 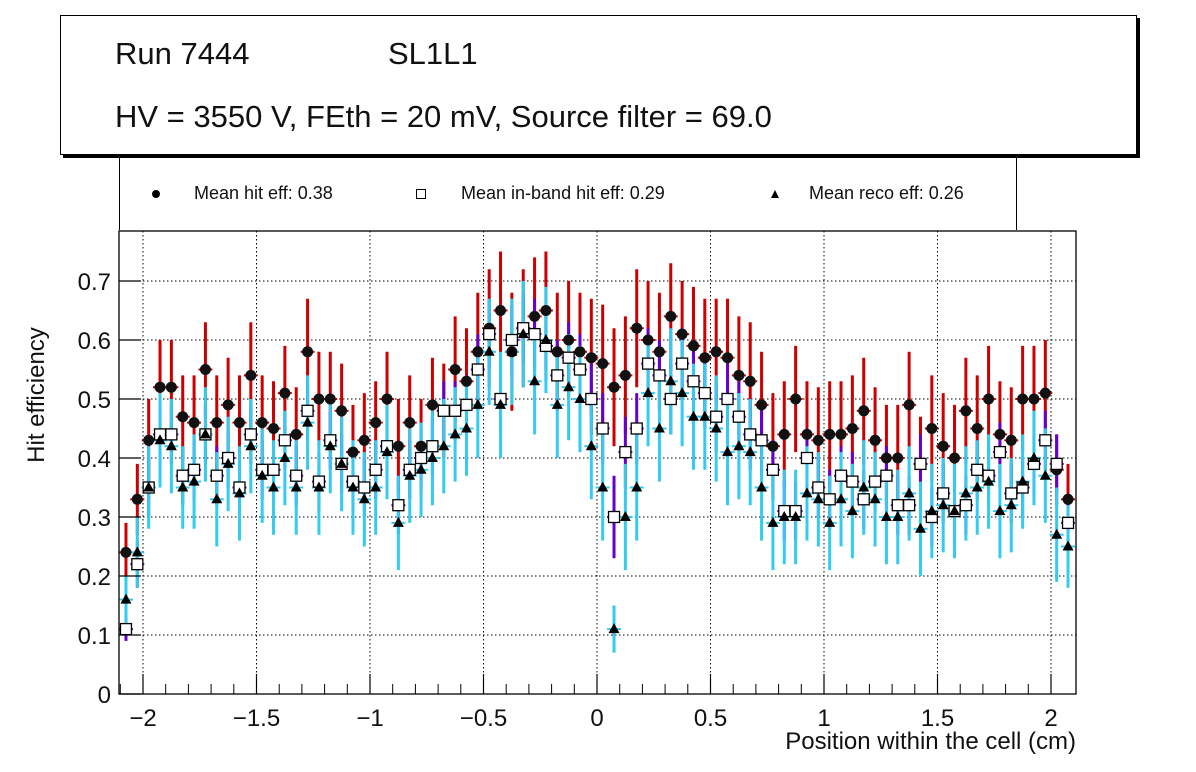 I want to click on x-tick-label: −2, so click(x=142, y=718).